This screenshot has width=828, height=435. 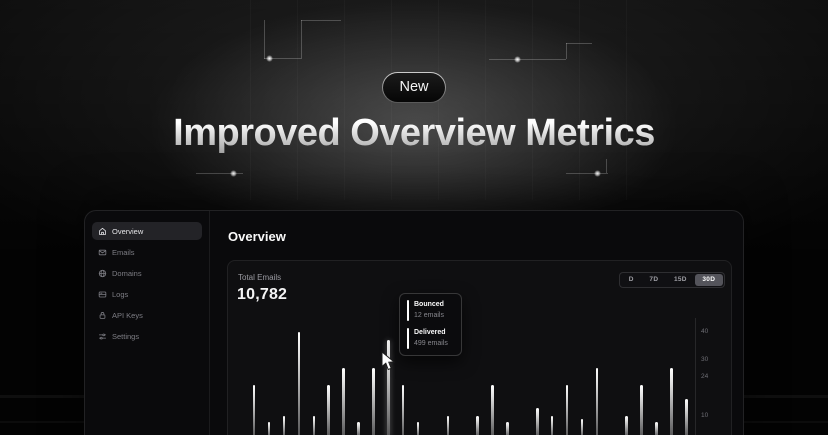 What do you see at coordinates (102, 231) in the screenshot?
I see `home-icon` at bounding box center [102, 231].